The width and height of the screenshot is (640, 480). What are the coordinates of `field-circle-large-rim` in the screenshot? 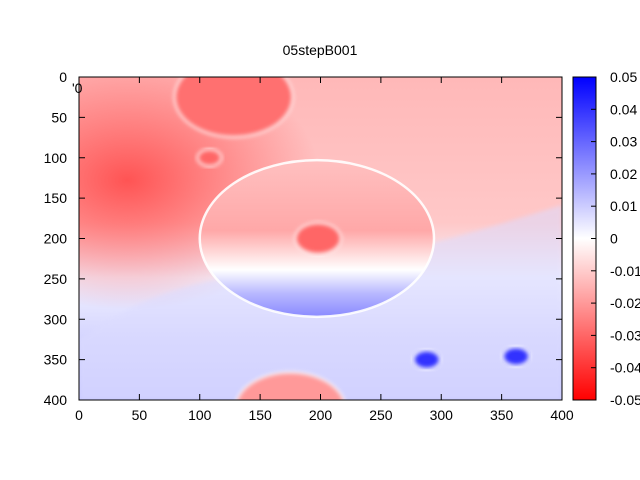 It's located at (317, 238).